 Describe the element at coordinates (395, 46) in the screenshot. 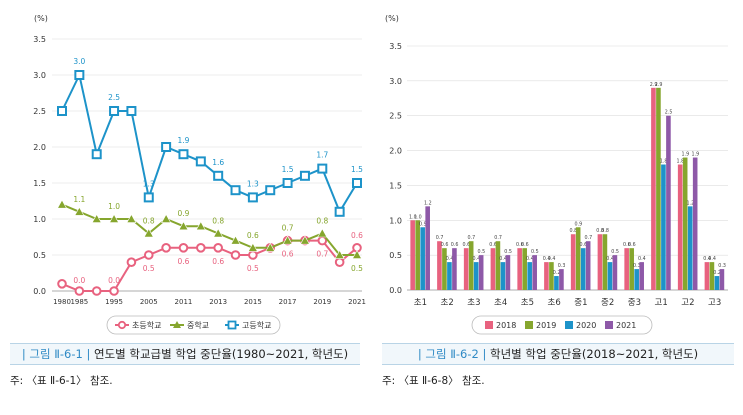

I see `y-tick-label: 3.5` at that location.